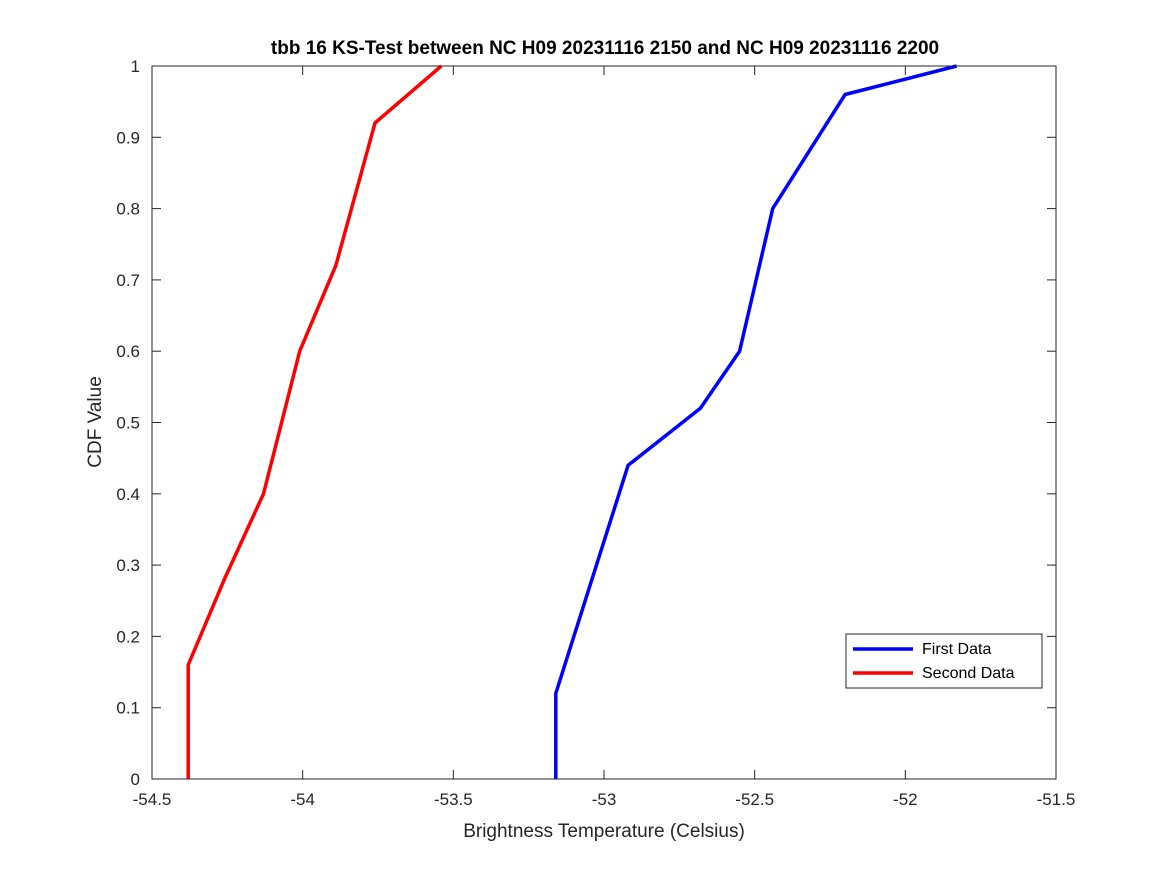 This screenshot has width=1167, height=875. I want to click on x-tick-label: -54.5, so click(152, 799).